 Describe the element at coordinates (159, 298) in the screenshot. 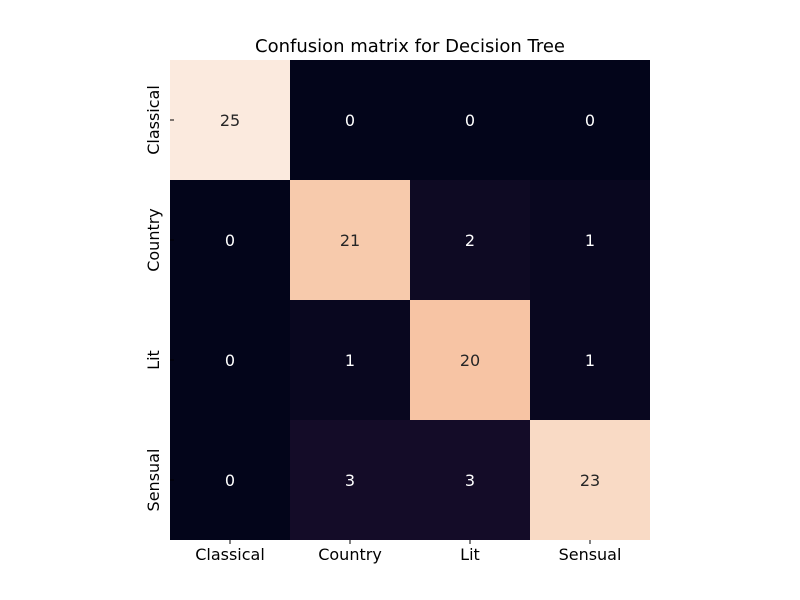

I see `y-axis: Classical Country Lit Sensual` at that location.